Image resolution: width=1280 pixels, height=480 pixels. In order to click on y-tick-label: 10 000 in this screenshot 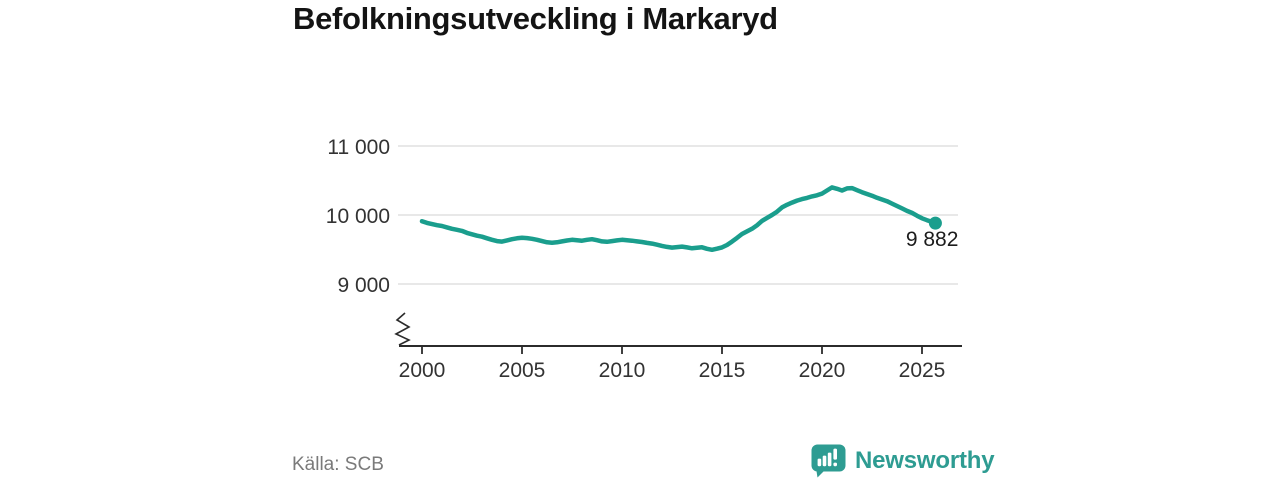, I will do `click(358, 216)`.